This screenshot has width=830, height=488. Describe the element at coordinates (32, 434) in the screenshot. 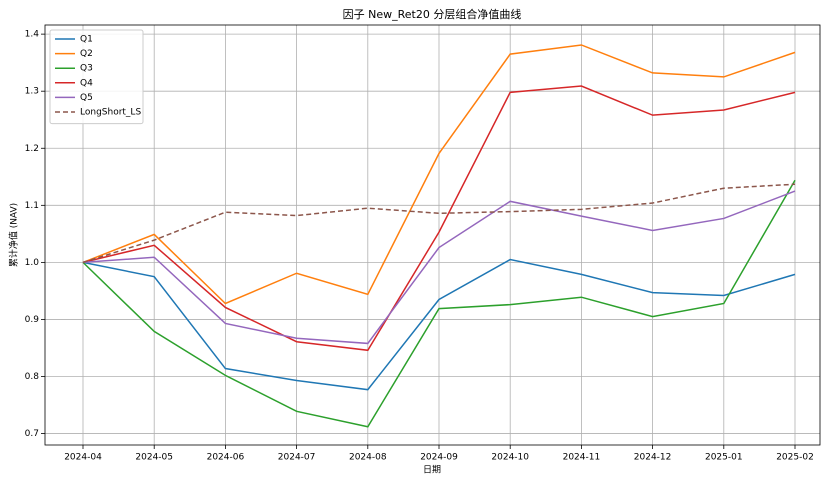

I see `y-tick-label: 0.7` at that location.